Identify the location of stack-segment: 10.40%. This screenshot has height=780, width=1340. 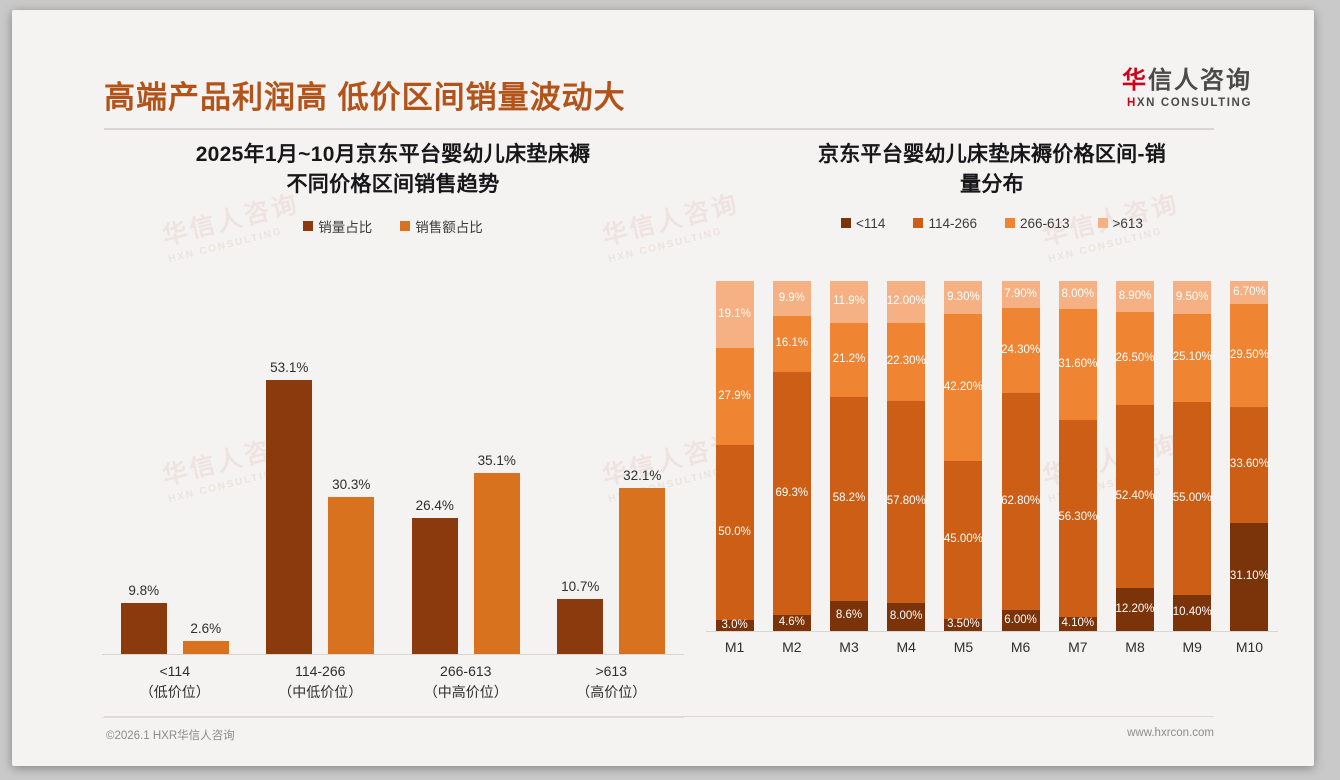
(1192, 612).